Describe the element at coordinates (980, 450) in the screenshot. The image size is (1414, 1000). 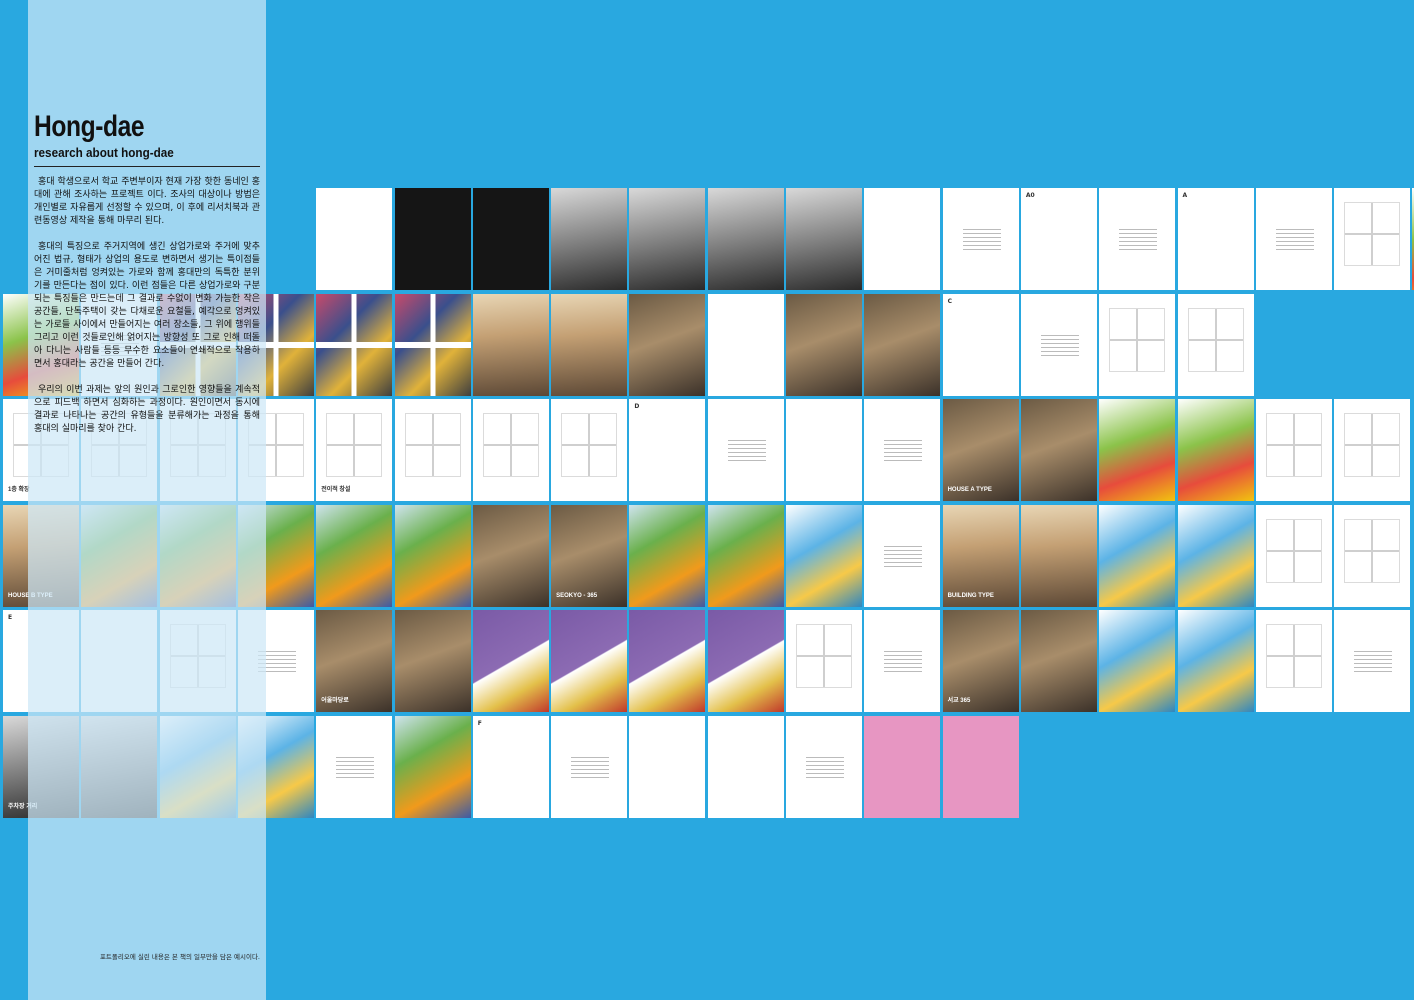
I see `book-page-thumbnail: HOUSE A TYPE` at that location.